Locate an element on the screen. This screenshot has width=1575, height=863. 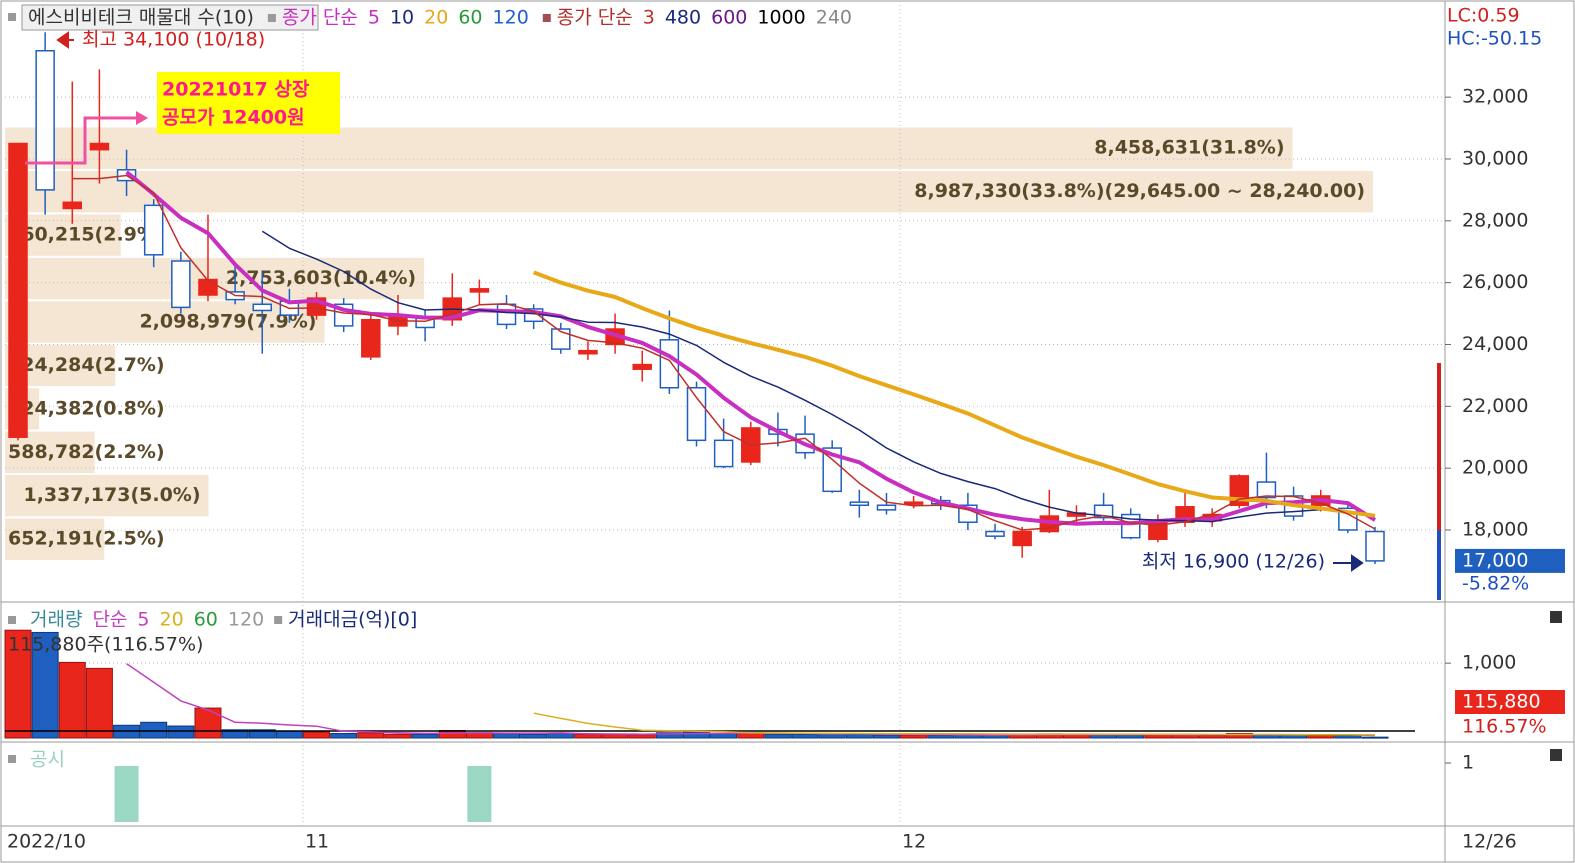
notice-text: 공모가 12400원 is located at coordinates (233, 118).